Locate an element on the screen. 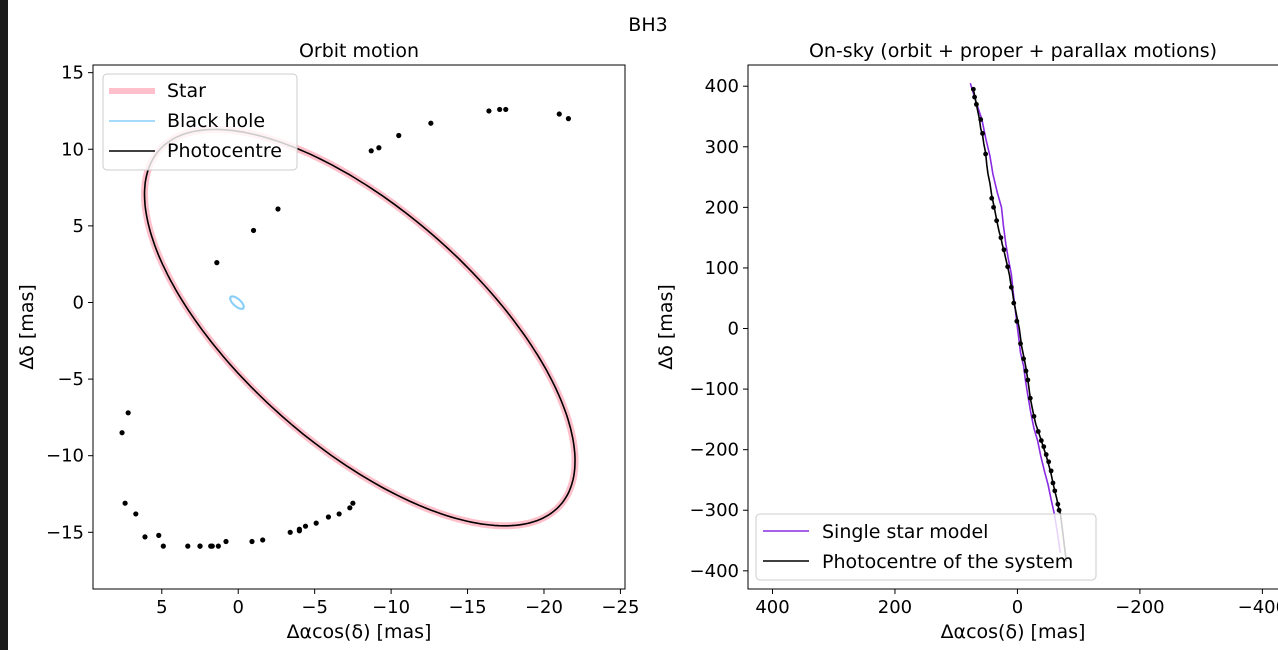 This screenshot has height=650, width=1278. on-sky-y-tick-label: 100 is located at coordinates (722, 268).